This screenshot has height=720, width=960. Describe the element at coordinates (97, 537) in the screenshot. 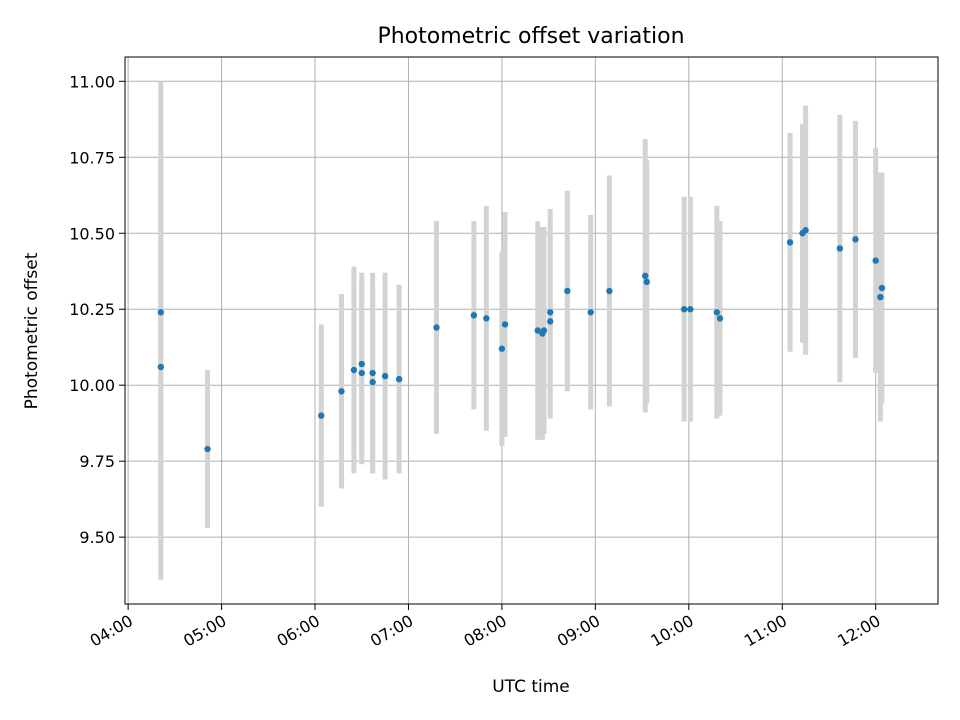

I see `y-tick-label: 9.50` at that location.